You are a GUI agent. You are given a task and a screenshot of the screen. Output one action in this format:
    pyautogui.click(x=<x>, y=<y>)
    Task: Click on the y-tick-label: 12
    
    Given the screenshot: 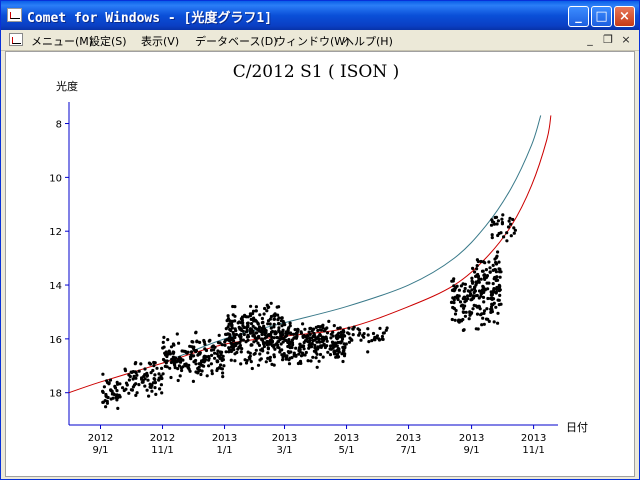 What is the action you would take?
    pyautogui.click(x=55, y=232)
    